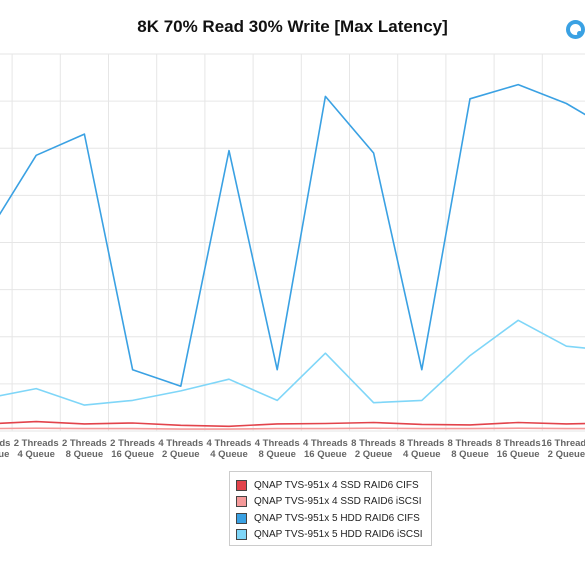  I want to click on x-tick-label: 2 Threads 4 Queue, so click(36, 449).